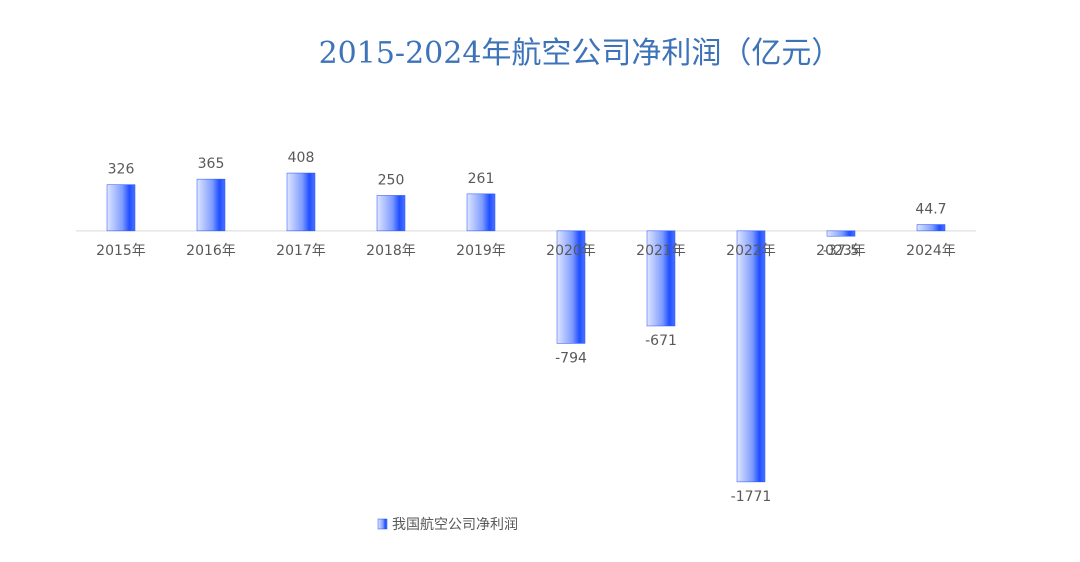 This screenshot has width=1080, height=562. I want to click on x-tick-label: 2022年, so click(751, 251).